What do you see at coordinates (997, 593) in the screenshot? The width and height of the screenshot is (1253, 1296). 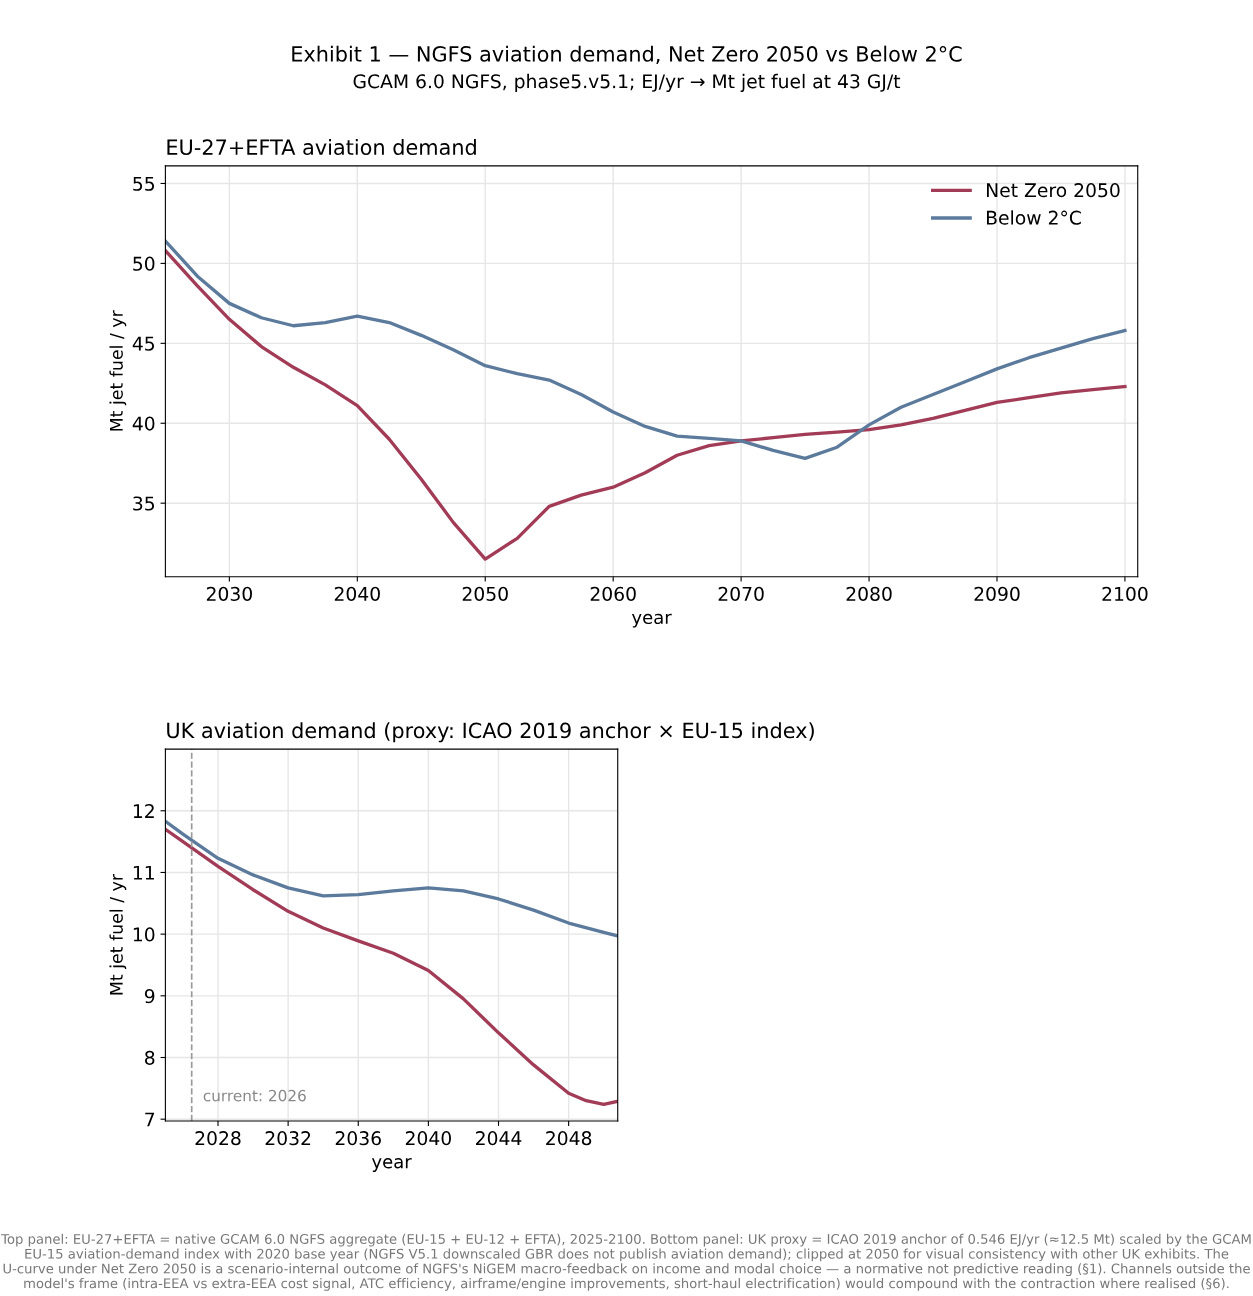 I see `x-tick-label: 2090` at bounding box center [997, 593].